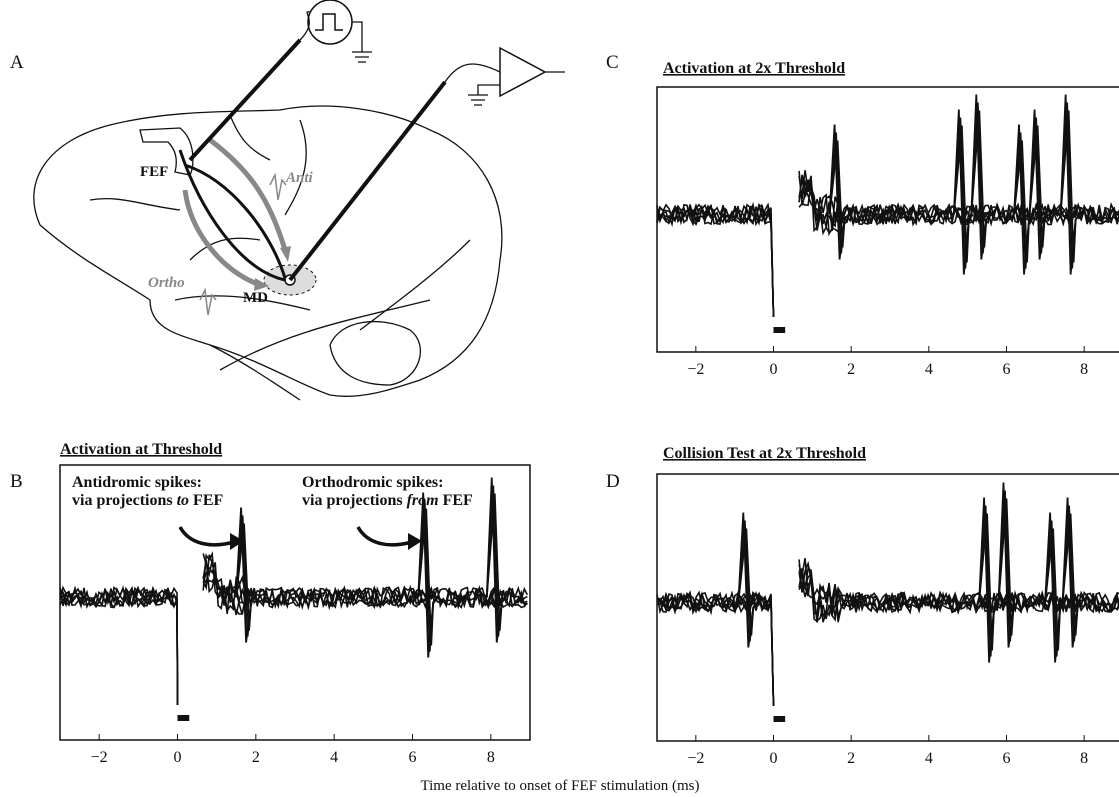 The height and width of the screenshot is (797, 1119). Describe the element at coordinates (613, 481) in the screenshot. I see `panel-label: D` at that location.